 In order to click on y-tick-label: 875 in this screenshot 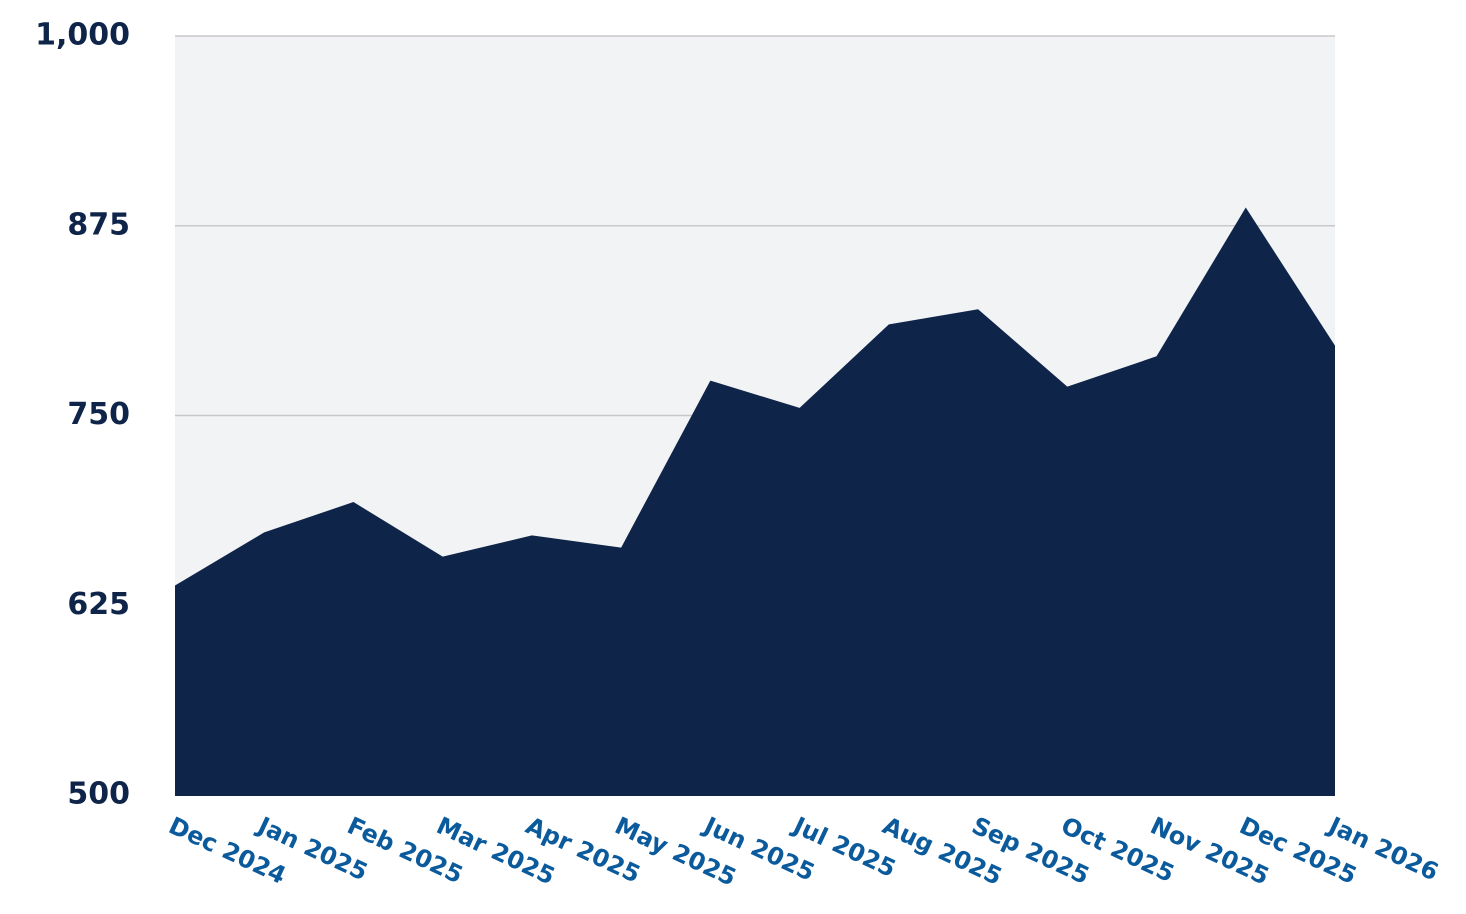, I will do `click(98, 224)`.